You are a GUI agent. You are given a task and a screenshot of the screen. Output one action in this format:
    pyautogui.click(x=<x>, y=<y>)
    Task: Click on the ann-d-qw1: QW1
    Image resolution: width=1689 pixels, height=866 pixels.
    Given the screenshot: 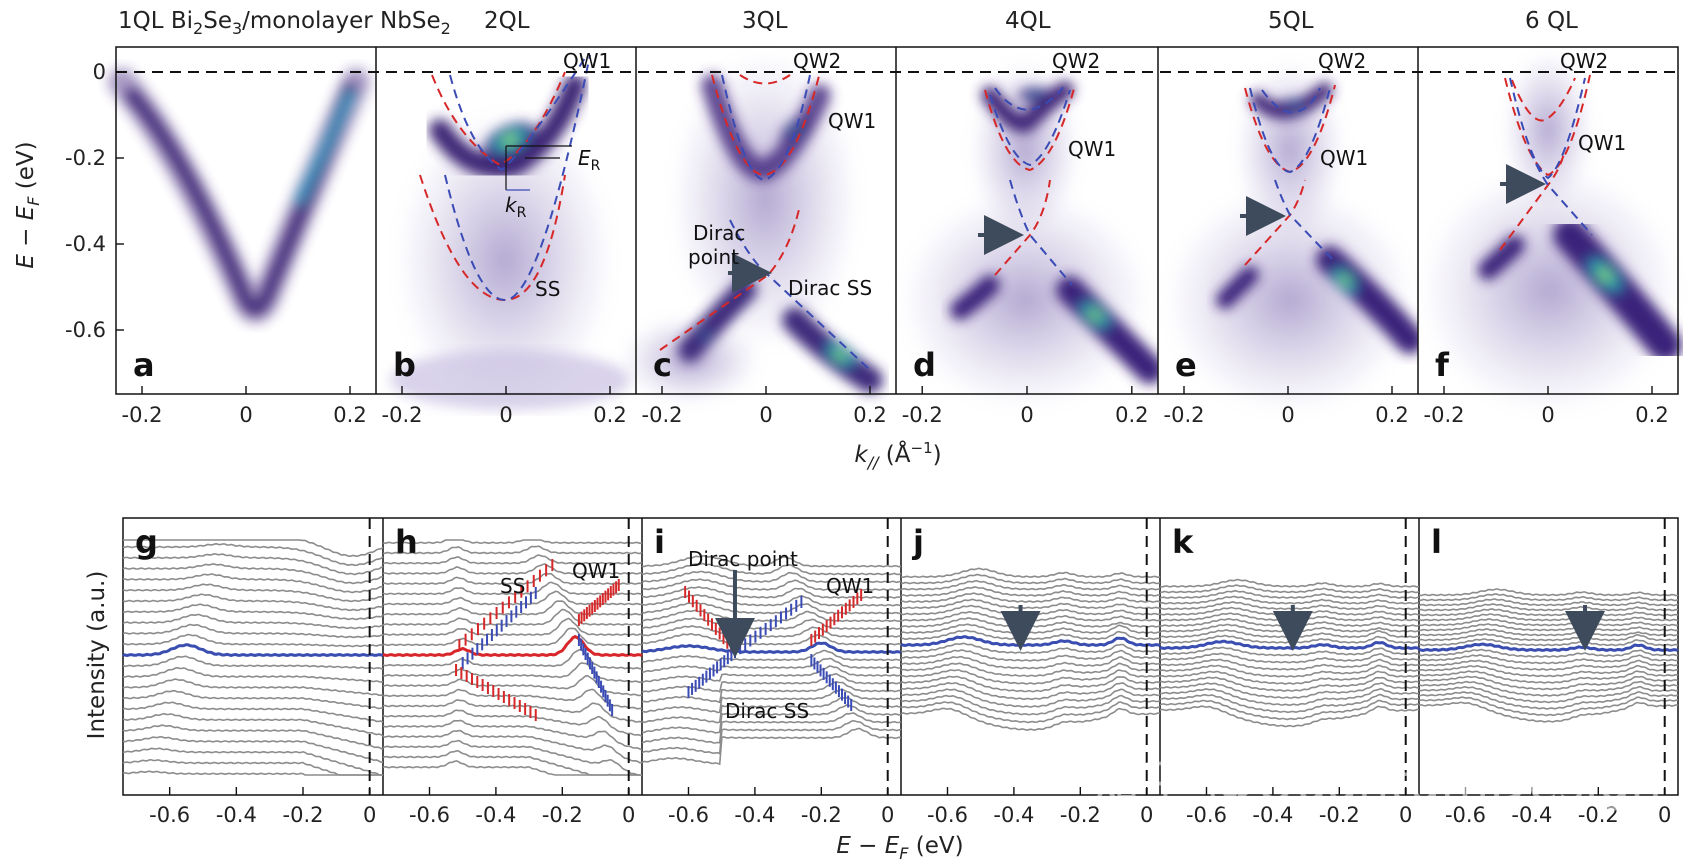 What is the action you would take?
    pyautogui.click(x=1092, y=149)
    